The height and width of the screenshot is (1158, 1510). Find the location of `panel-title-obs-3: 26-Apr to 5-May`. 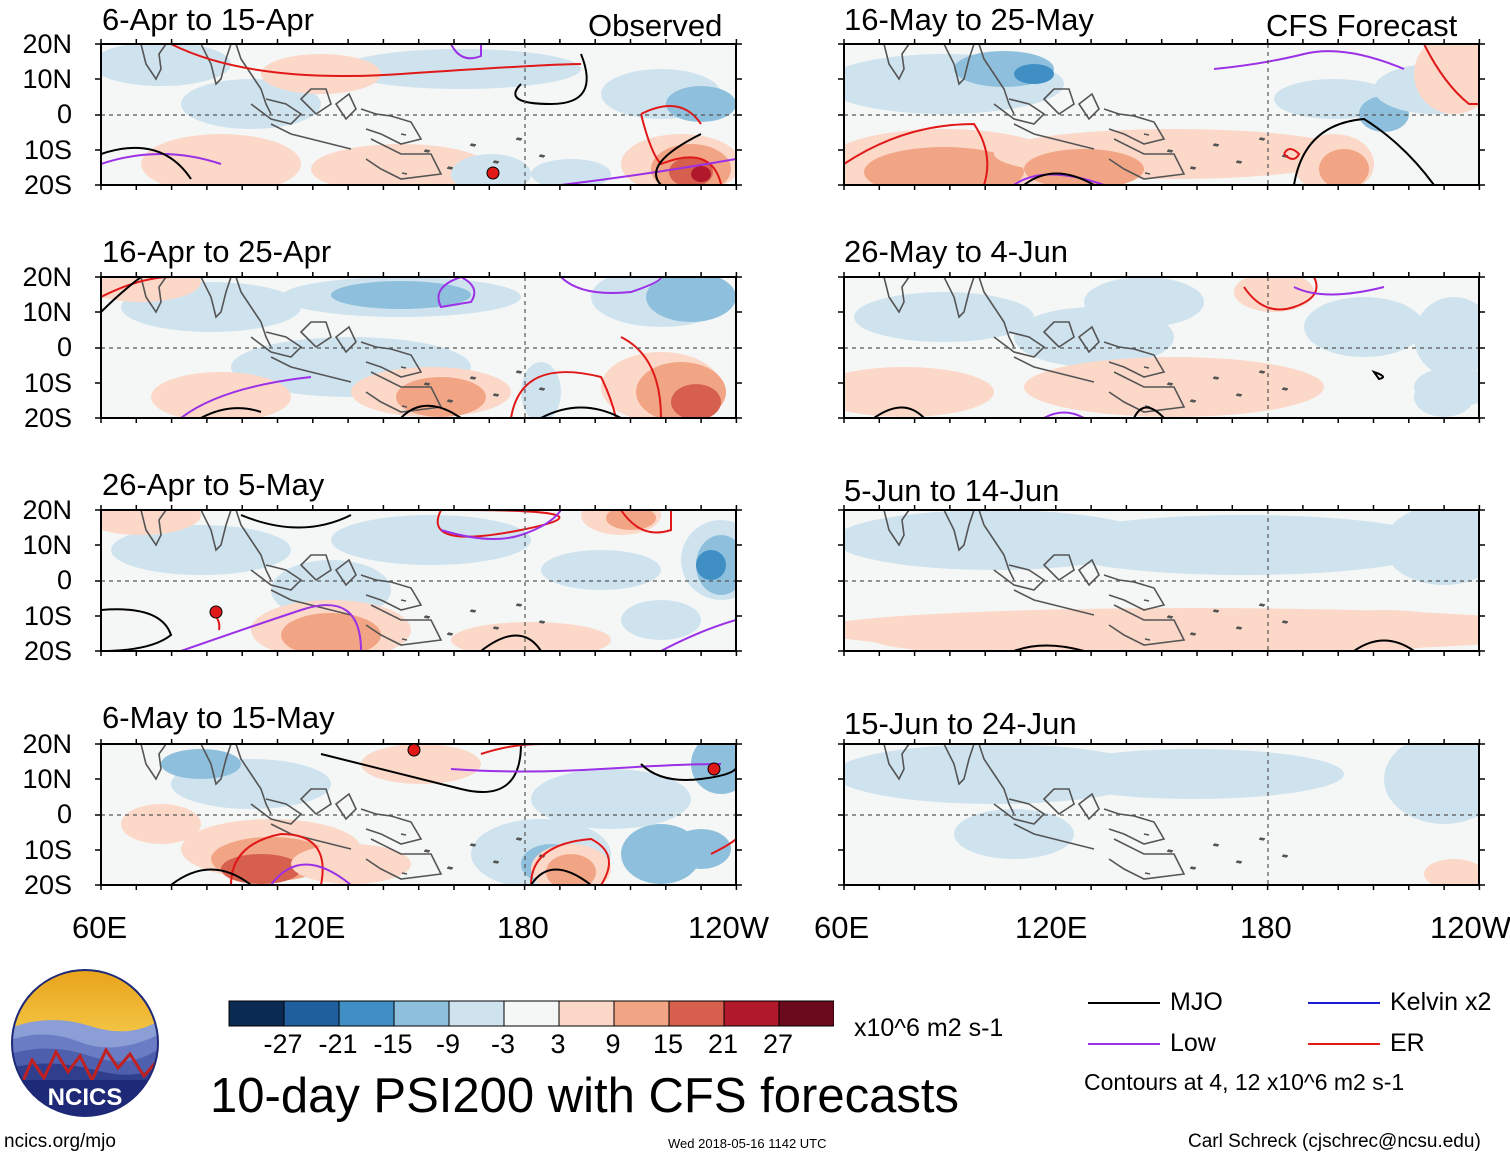

panel-title-obs-3: 26-Apr to 5-May is located at coordinates (213, 484).